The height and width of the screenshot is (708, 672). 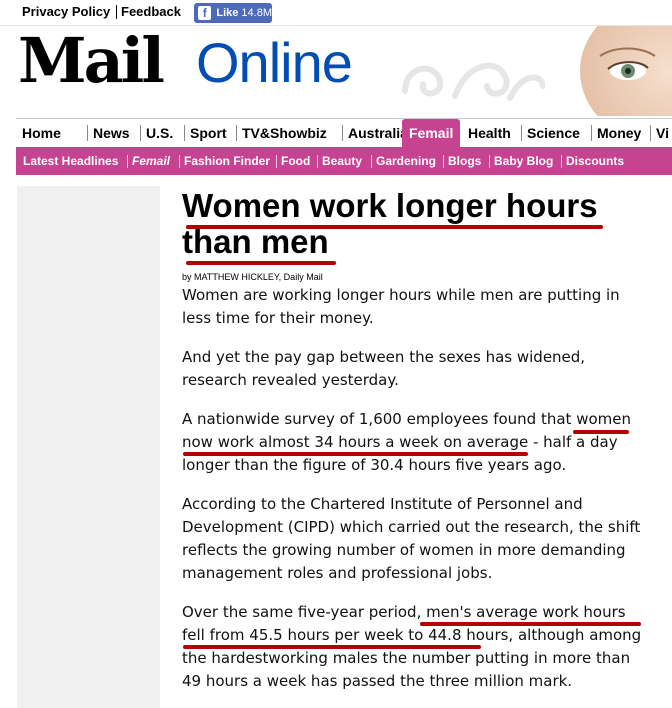 What do you see at coordinates (592, 161) in the screenshot?
I see `subnav-discounts: Discounts` at bounding box center [592, 161].